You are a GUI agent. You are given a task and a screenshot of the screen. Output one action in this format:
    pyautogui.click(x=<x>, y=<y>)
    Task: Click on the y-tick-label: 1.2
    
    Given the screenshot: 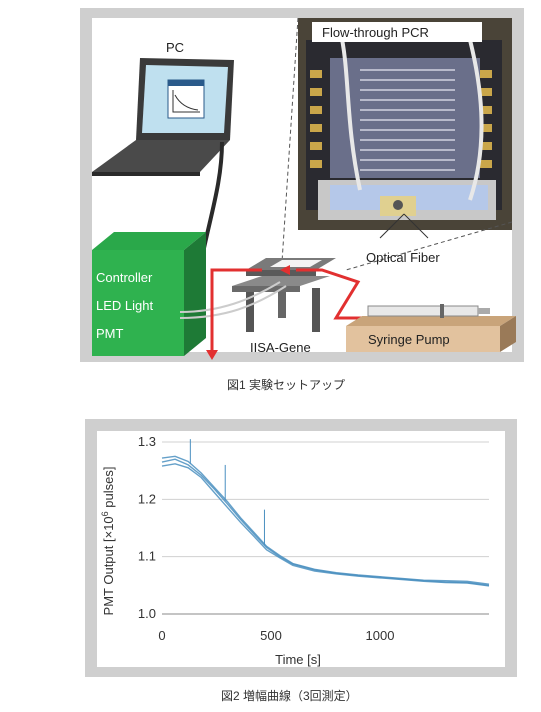 What is the action you would take?
    pyautogui.click(x=147, y=498)
    